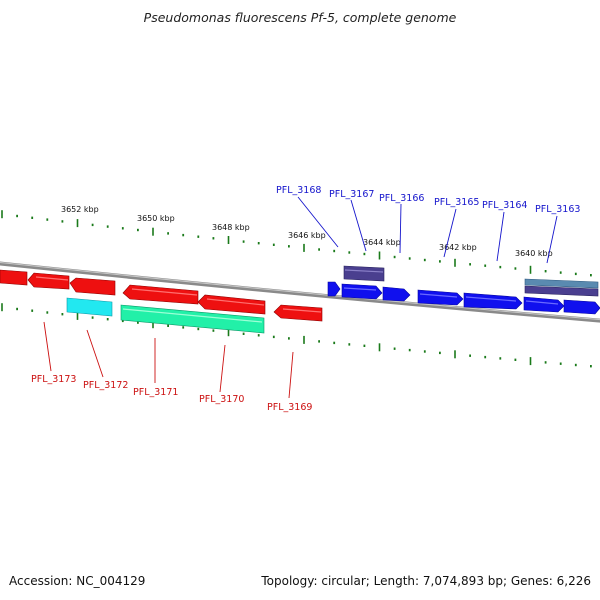  What do you see at coordinates (105, 385) in the screenshot?
I see `gene-label-pfl-3172: PFL_3172` at bounding box center [105, 385].